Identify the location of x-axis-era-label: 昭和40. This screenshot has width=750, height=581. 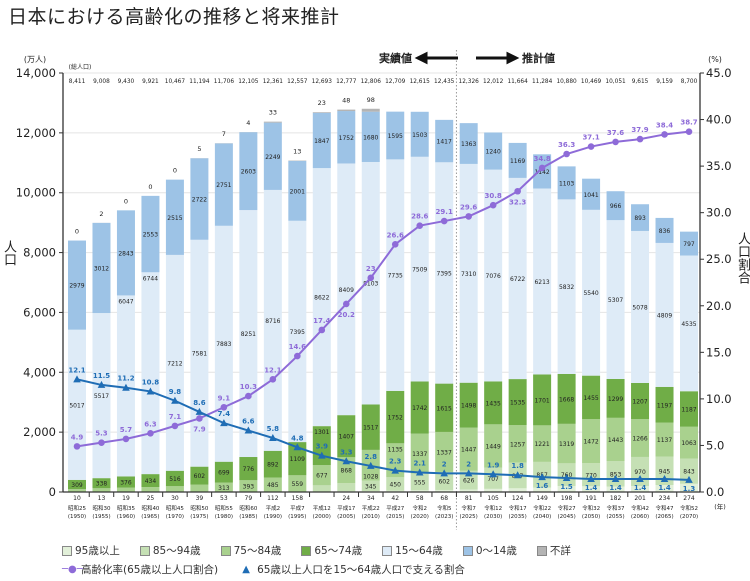
(150, 508).